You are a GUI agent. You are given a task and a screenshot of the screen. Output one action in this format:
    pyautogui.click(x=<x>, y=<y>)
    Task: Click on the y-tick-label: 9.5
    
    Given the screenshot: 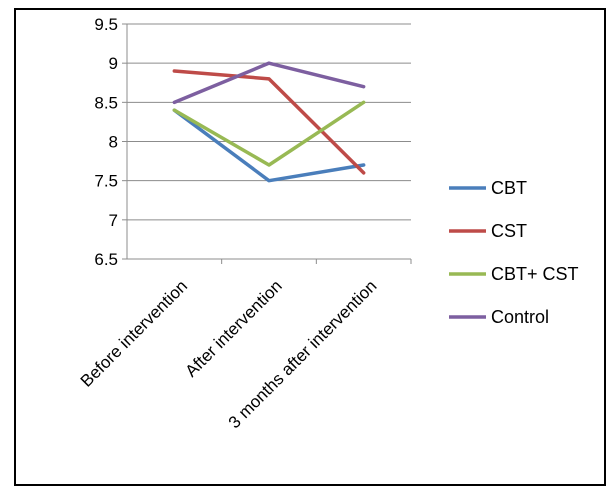 What is the action you would take?
    pyautogui.click(x=106, y=24)
    